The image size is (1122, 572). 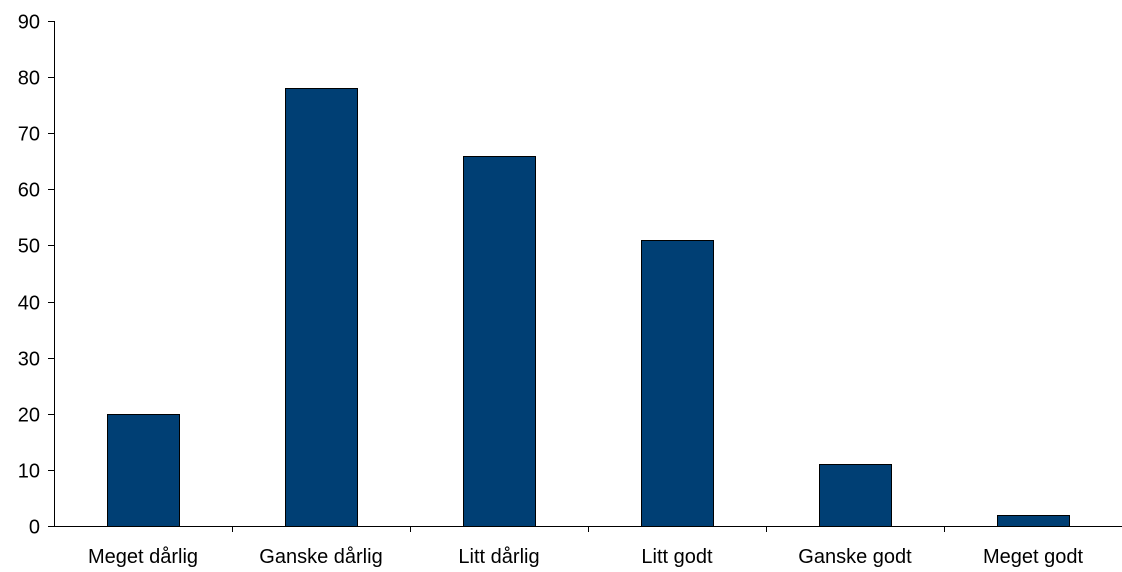 I want to click on y-axis-ticks, so click(x=51, y=274).